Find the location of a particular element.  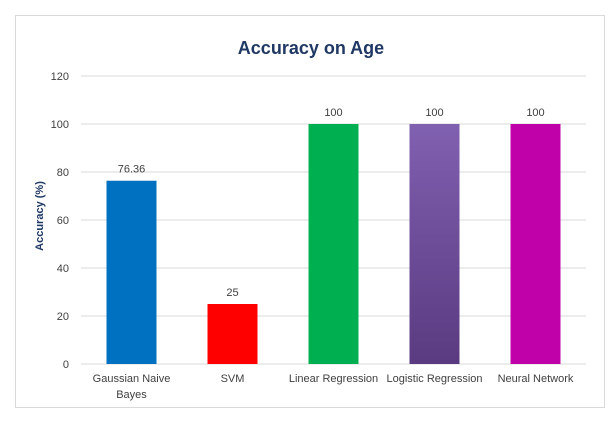

x-tick-label: Logistic Regression is located at coordinates (435, 379).